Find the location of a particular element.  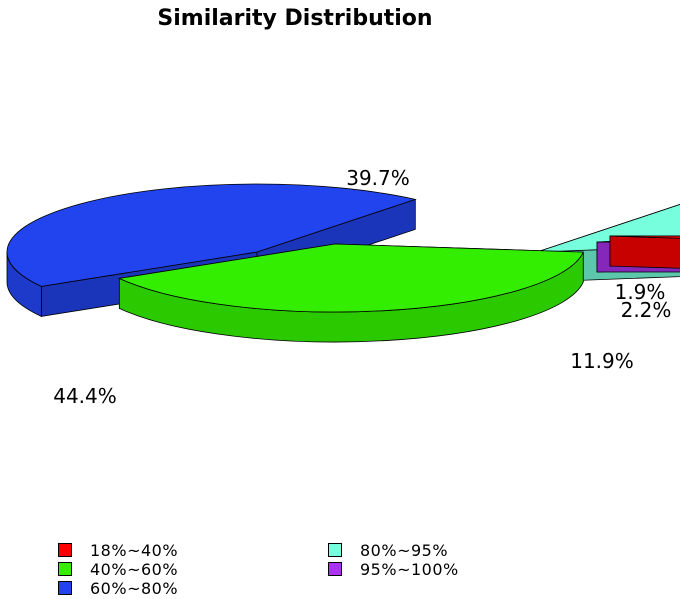

slice-label-60-80: 44.4% is located at coordinates (85, 396).